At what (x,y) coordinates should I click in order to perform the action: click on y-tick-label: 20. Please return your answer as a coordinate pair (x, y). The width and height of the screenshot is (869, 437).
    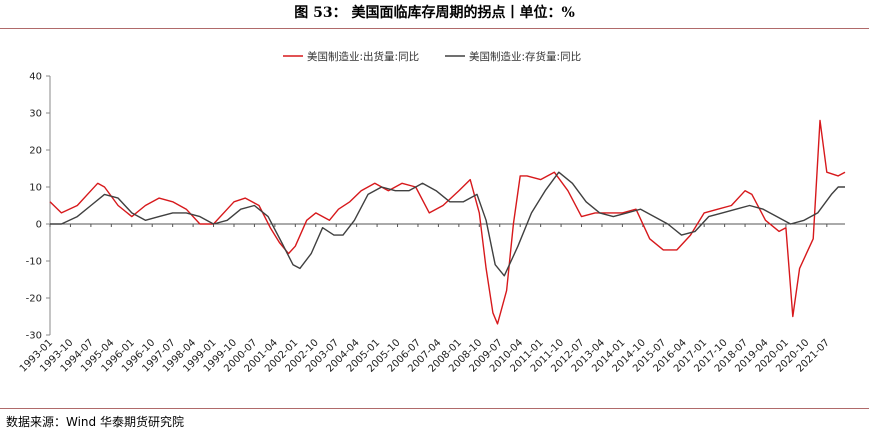
    Looking at the image, I should click on (35, 151).